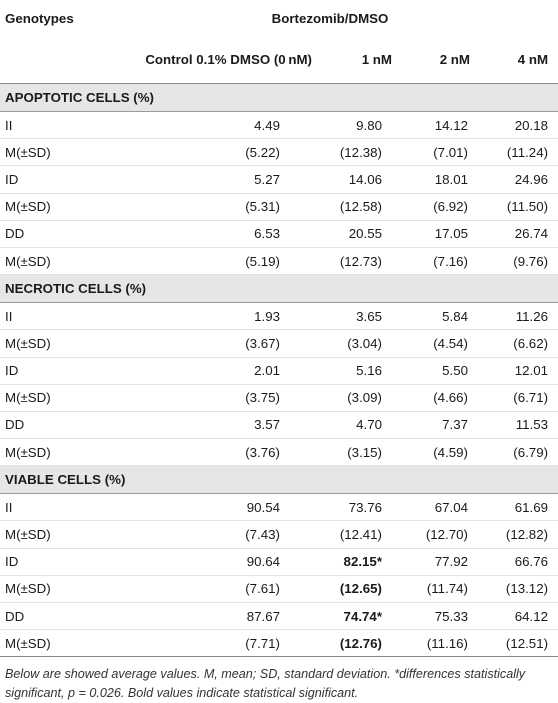 The width and height of the screenshot is (558, 703). I want to click on section-title: VIABLE CELLS (%), so click(279, 480).